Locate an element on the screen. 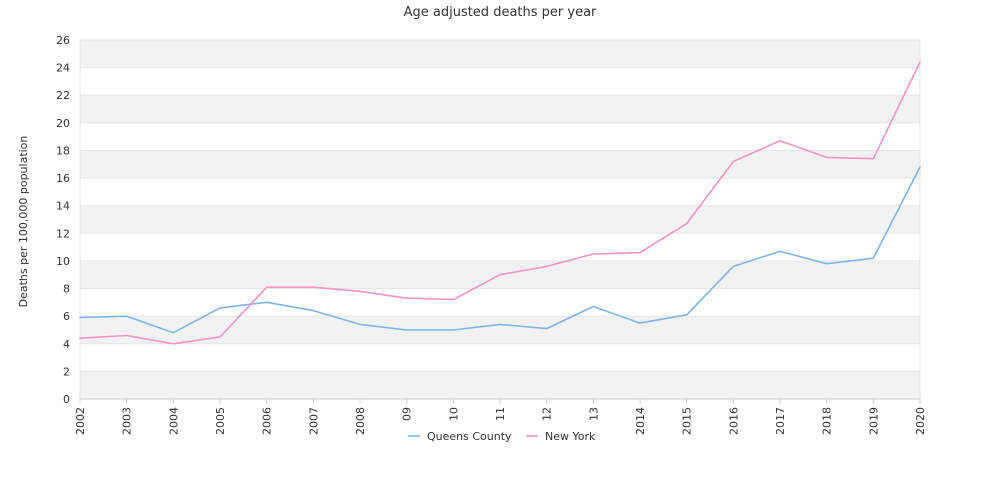  x-tick-label: 09 is located at coordinates (407, 414).